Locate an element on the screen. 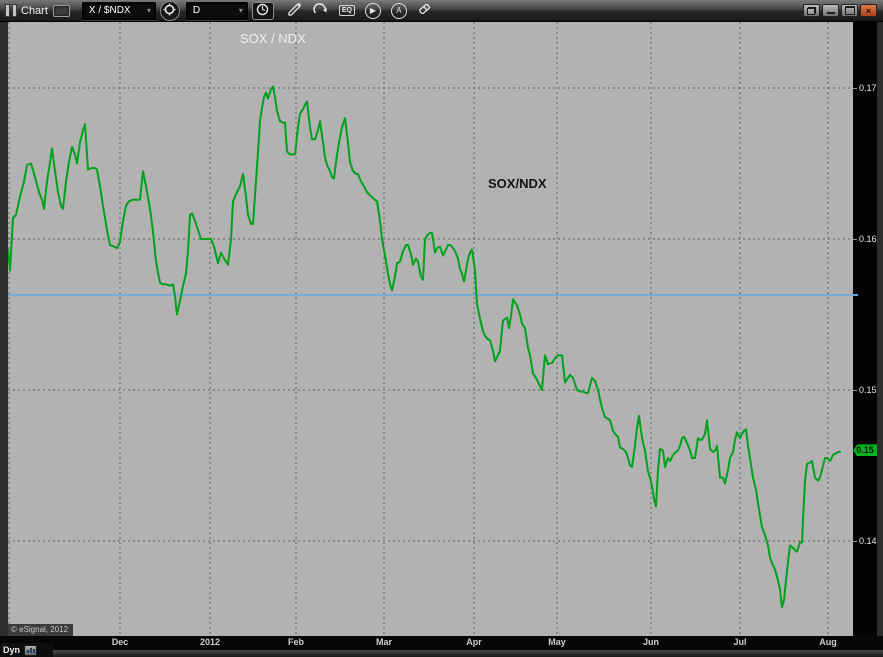 The height and width of the screenshot is (657, 883). price-tick-label: 0.14 is located at coordinates (868, 541).